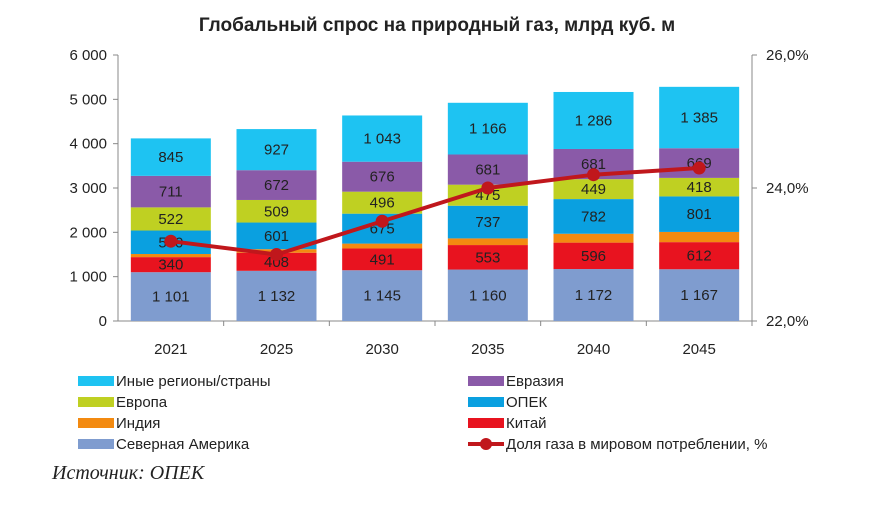 This screenshot has height=507, width=876. What do you see at coordinates (88, 277) in the screenshot?
I see `y-tick-label: 1 000` at bounding box center [88, 277].